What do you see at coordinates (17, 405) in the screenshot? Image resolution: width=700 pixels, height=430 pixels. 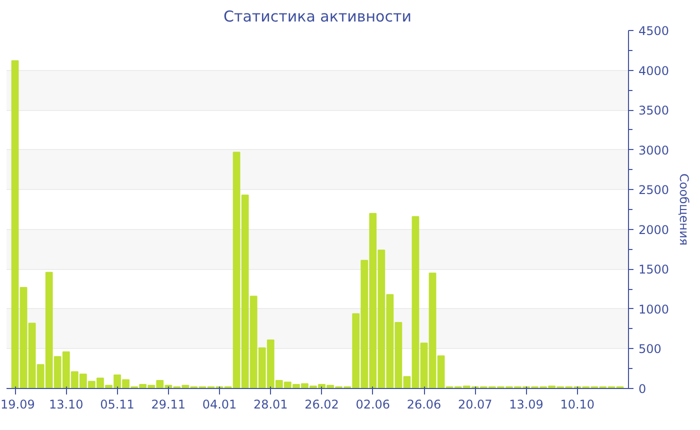 I see `x-tick-label: 19.09` at bounding box center [17, 405].